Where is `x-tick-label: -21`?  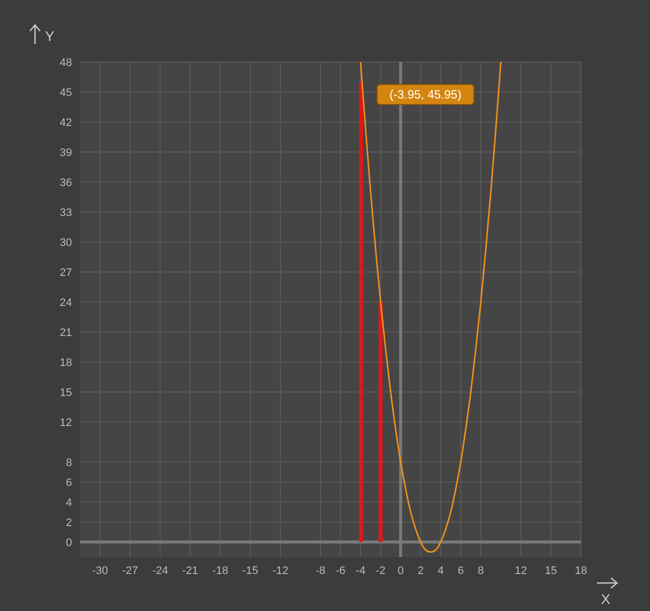 x-tick-label: -21 is located at coordinates (190, 571).